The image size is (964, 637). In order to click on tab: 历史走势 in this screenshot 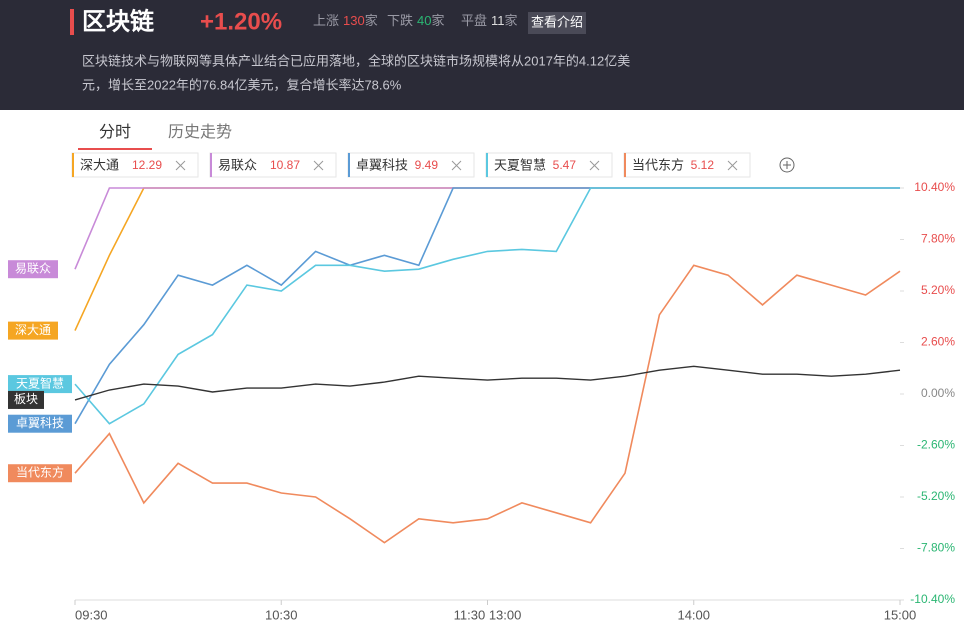, I will do `click(200, 132)`.